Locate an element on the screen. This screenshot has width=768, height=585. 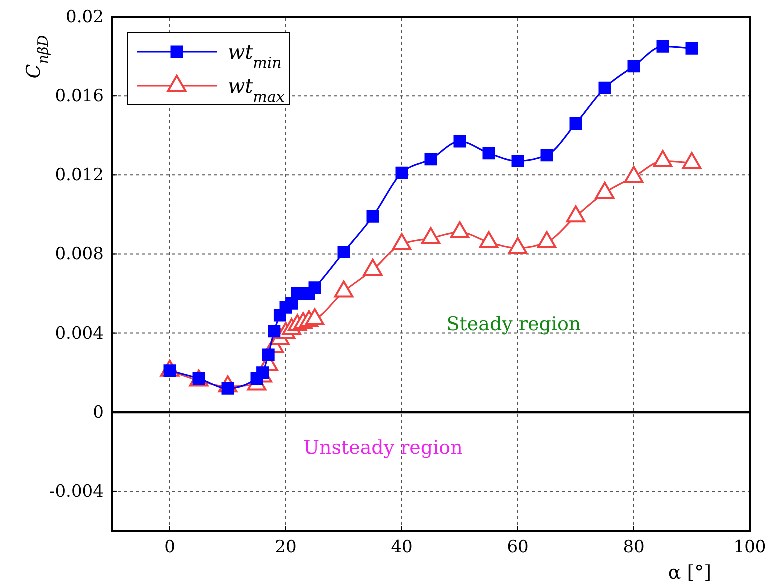
x-tick-label: 100 is located at coordinates (750, 548).